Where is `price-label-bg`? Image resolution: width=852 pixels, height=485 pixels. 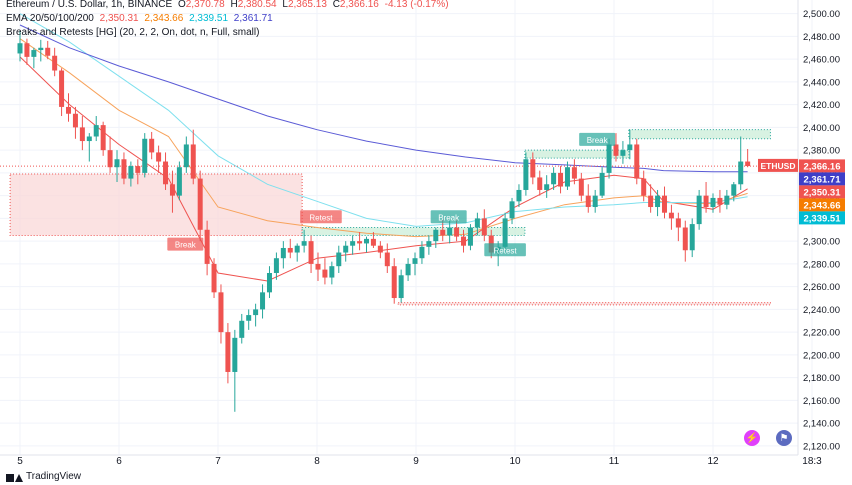 price-label-bg is located at coordinates (822, 166).